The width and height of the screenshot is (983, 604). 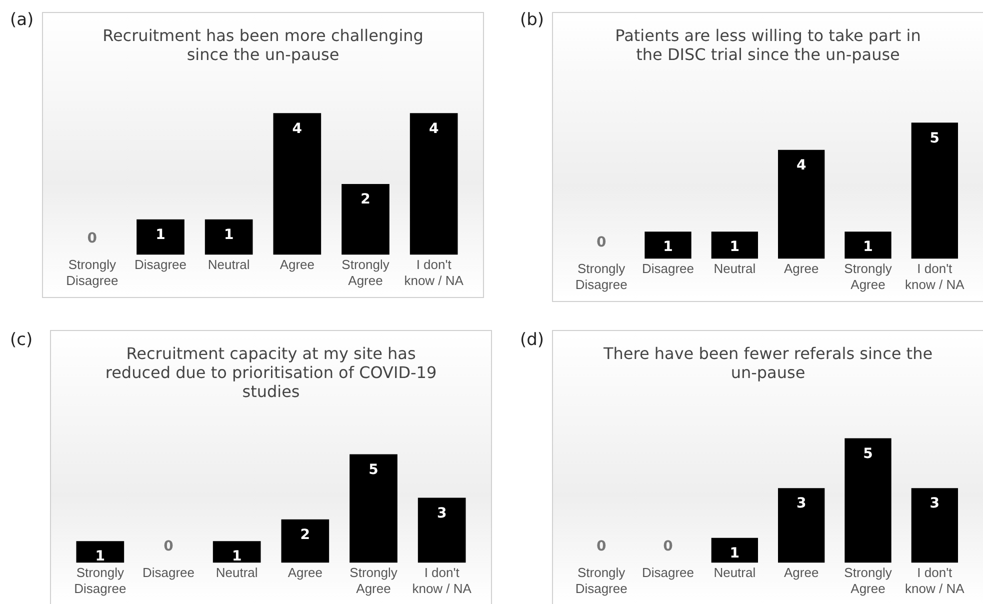 What do you see at coordinates (767, 363) in the screenshot?
I see `chart-title: There have been fewer referals since the un-pause` at bounding box center [767, 363].